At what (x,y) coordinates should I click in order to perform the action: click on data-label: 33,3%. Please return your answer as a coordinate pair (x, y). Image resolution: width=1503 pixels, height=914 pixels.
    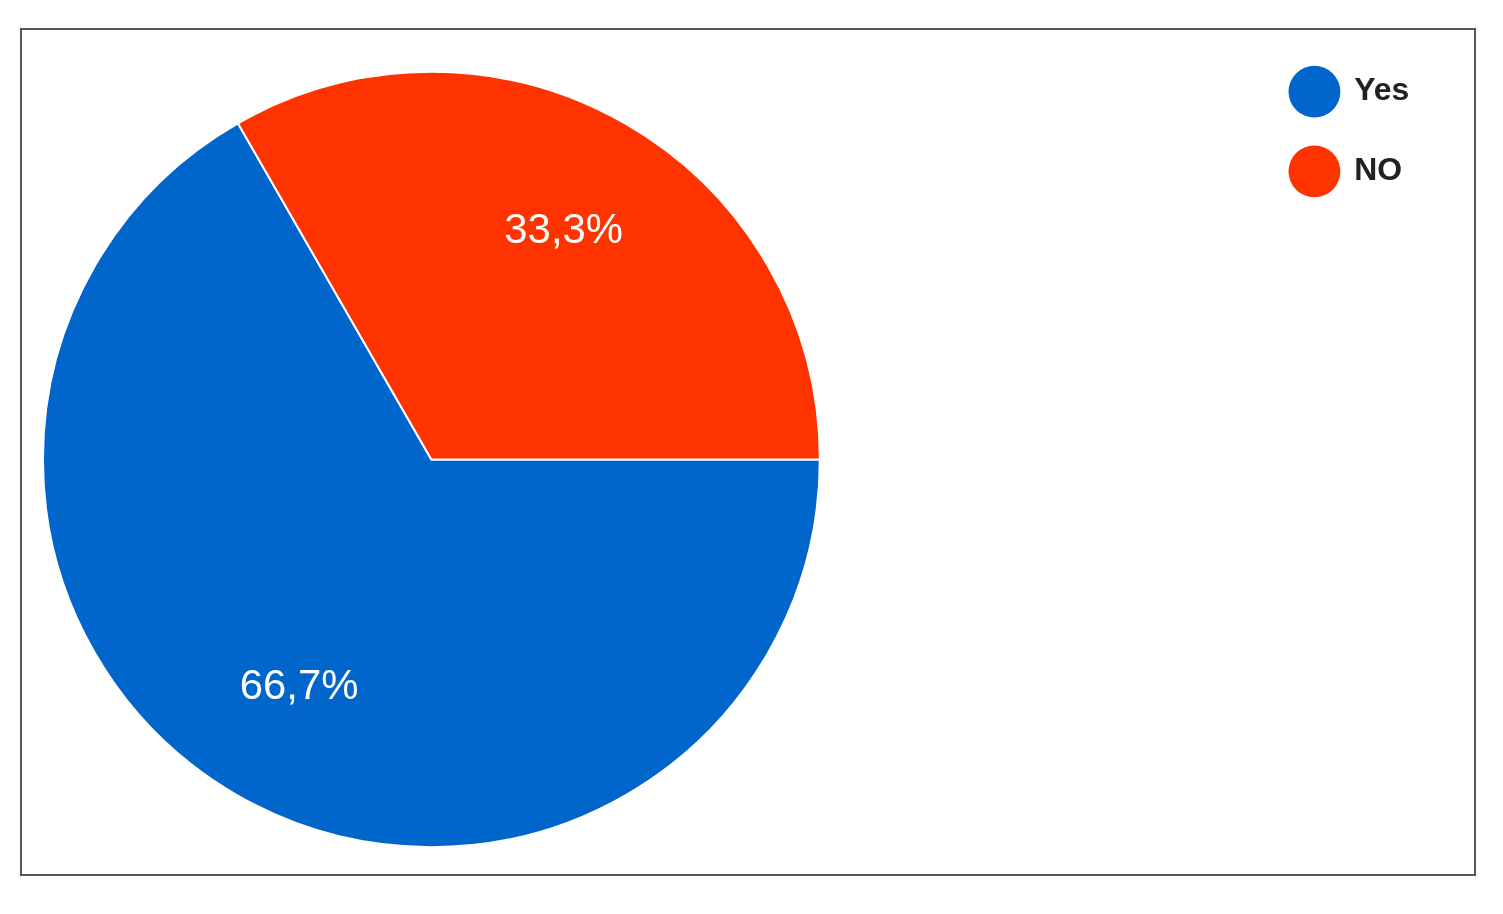
    Looking at the image, I should click on (564, 228).